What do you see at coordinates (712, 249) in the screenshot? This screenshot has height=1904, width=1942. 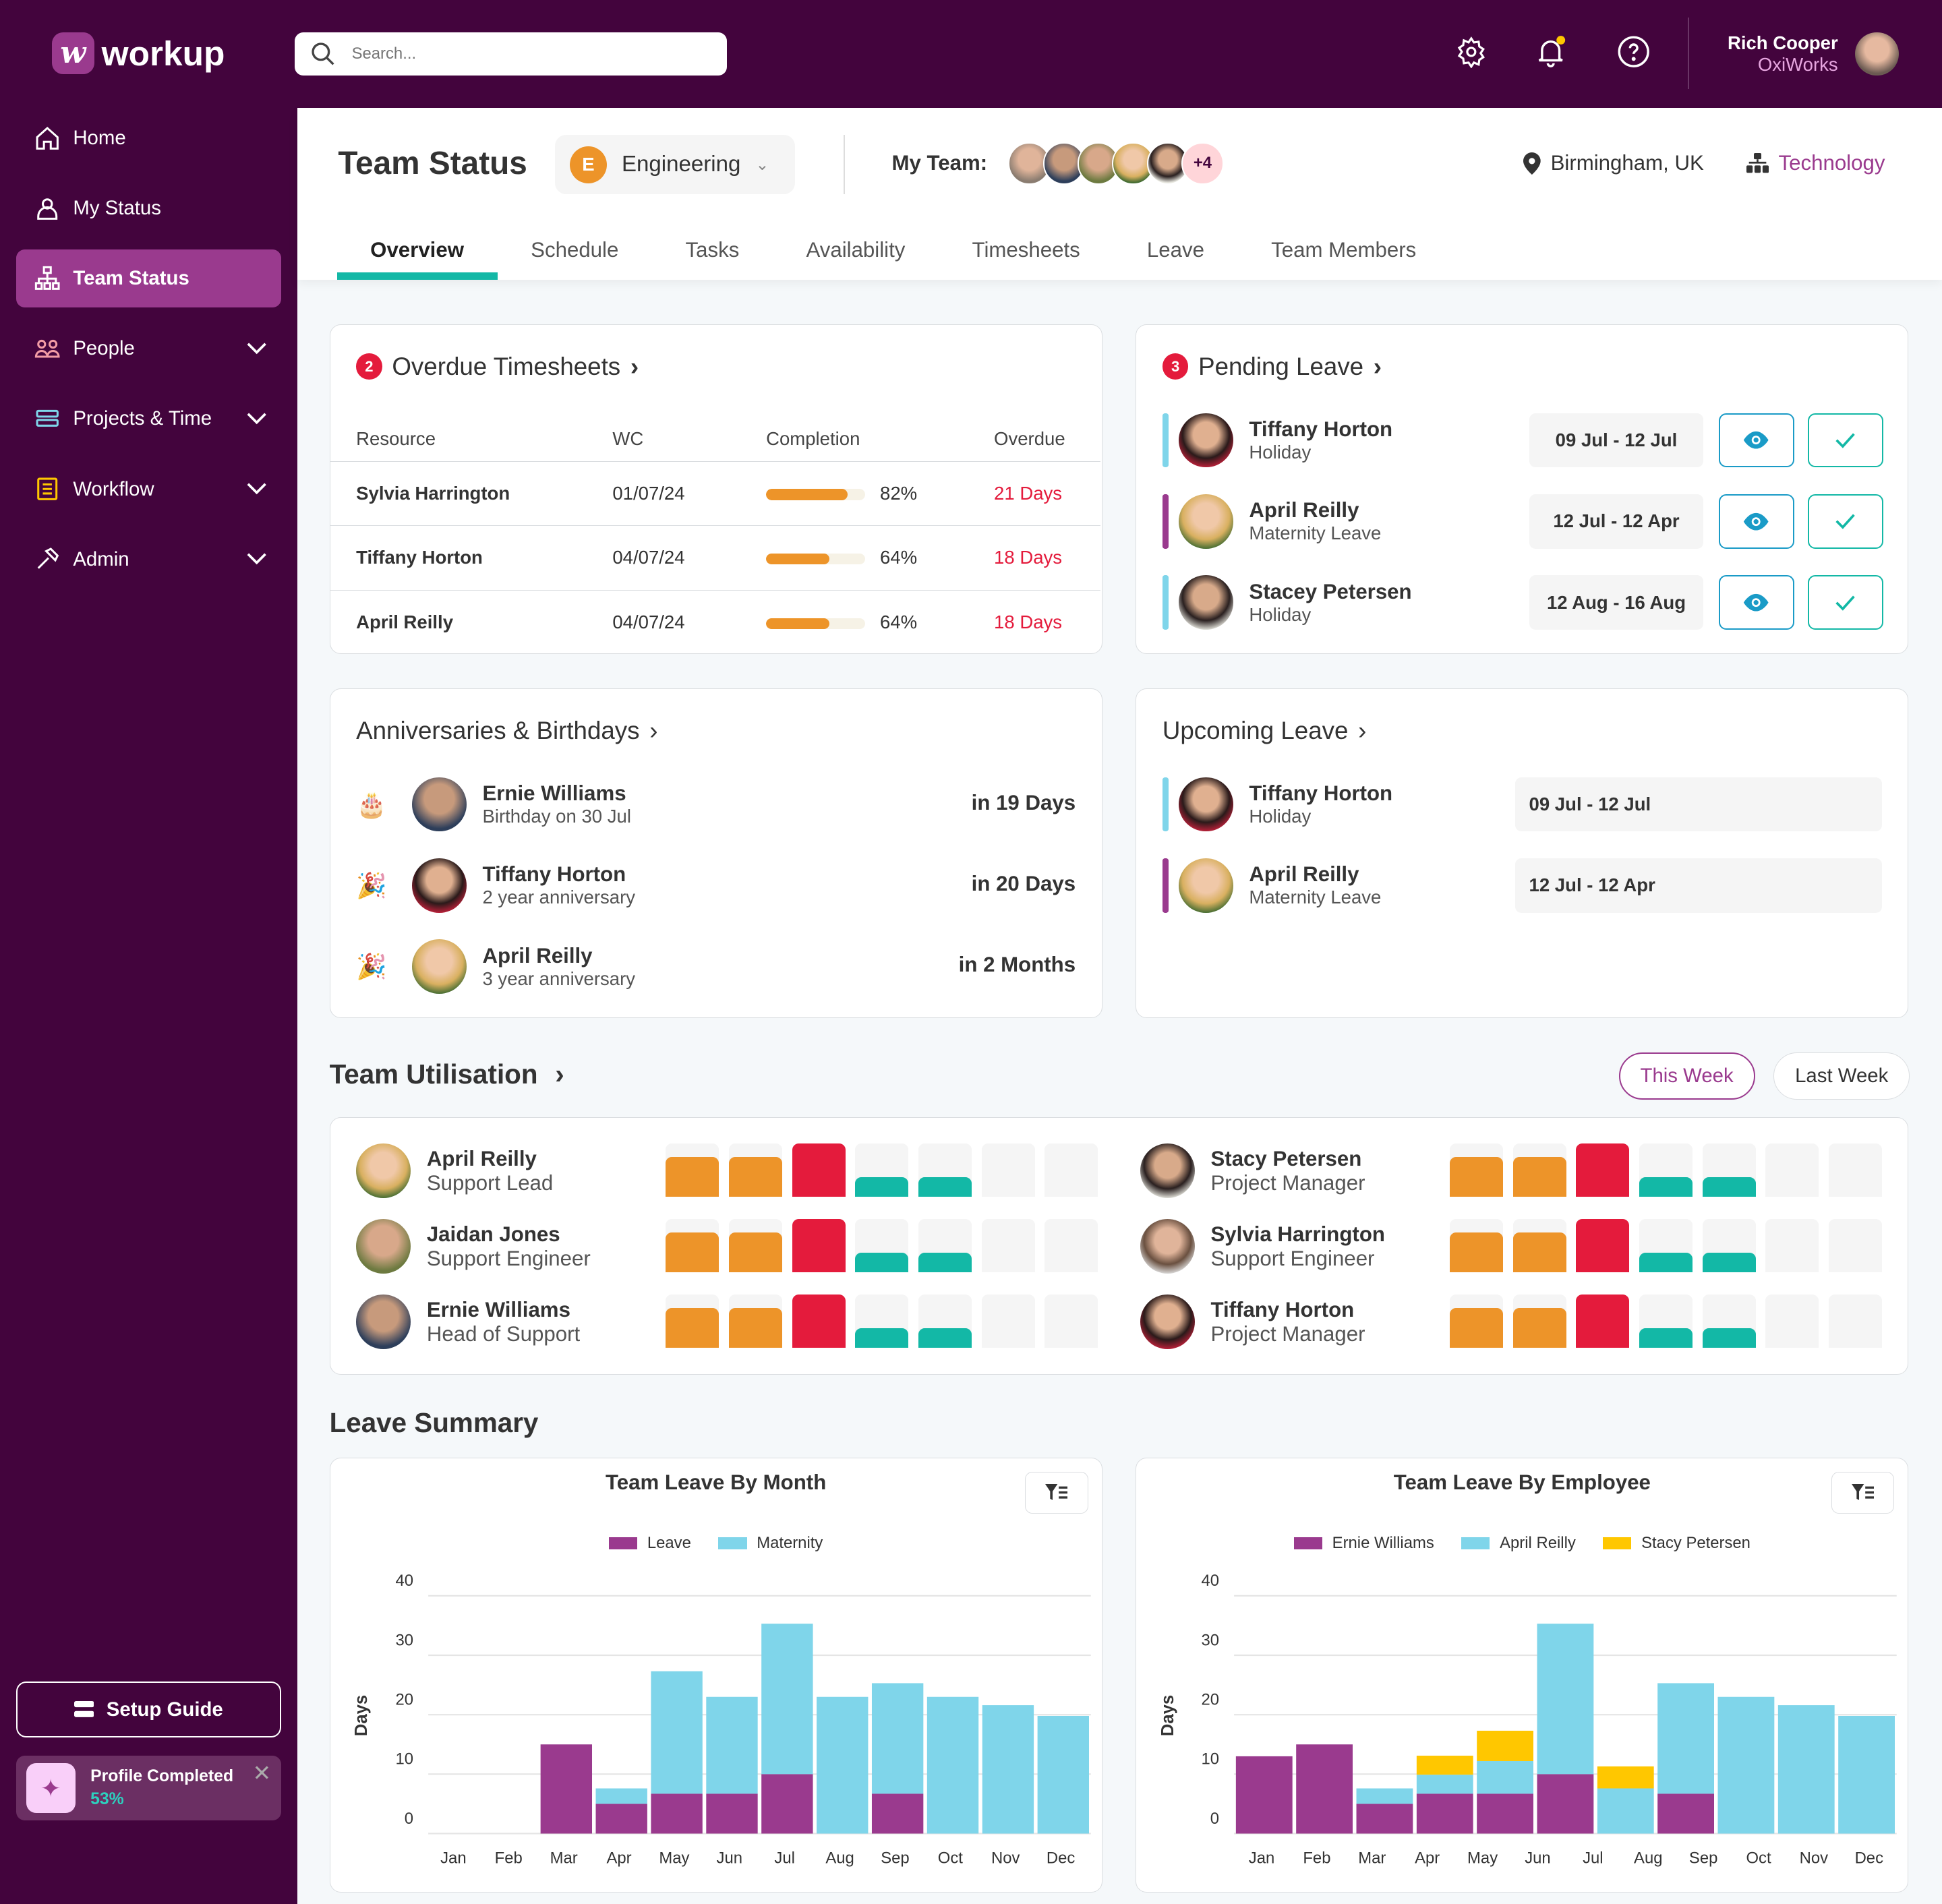 I see `tab-tasks: Tasks` at bounding box center [712, 249].